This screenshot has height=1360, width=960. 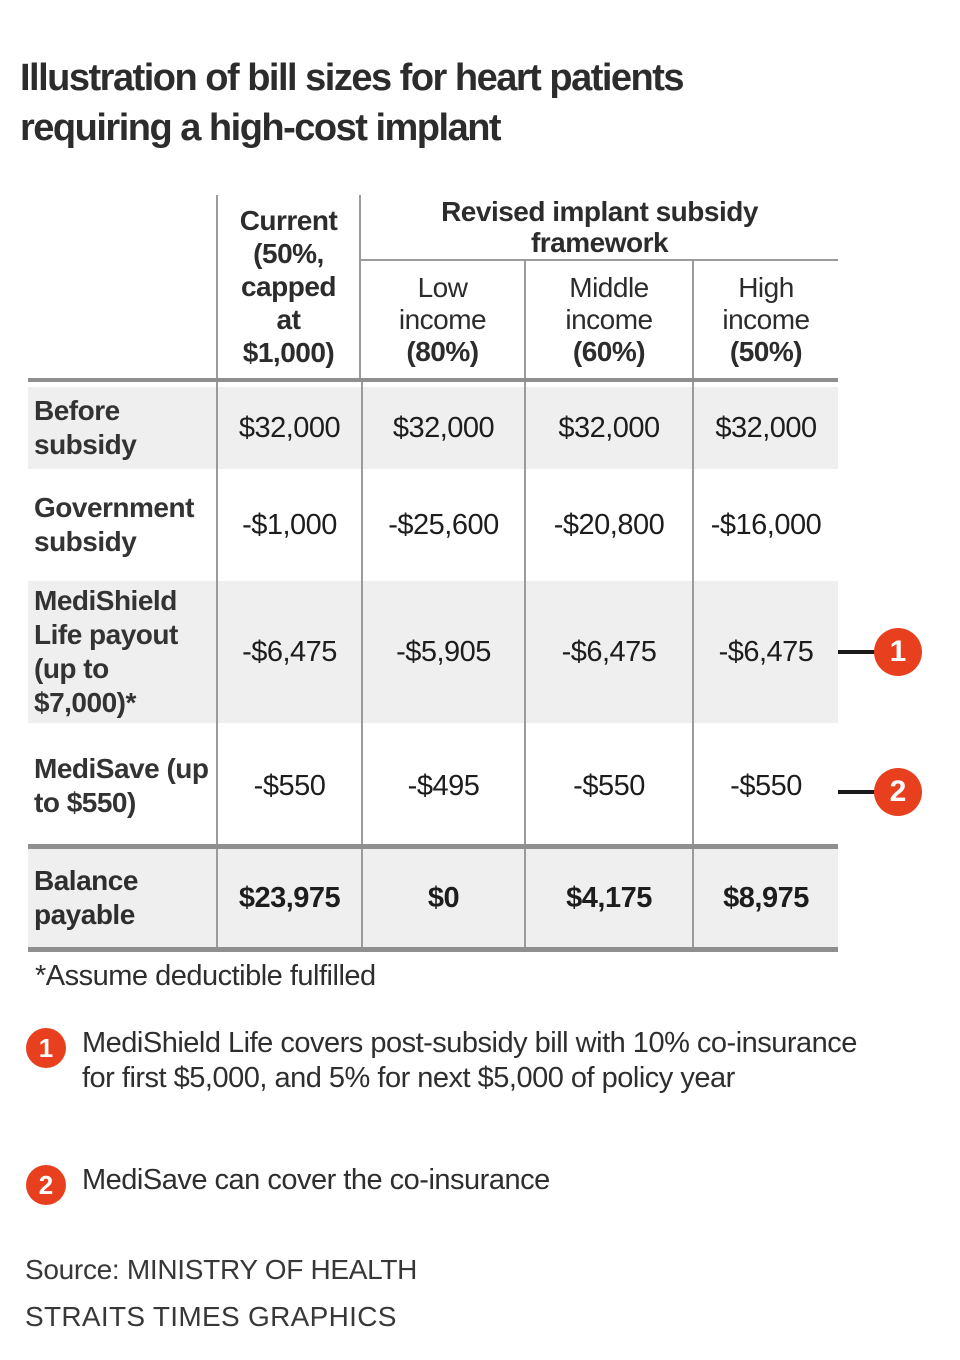 I want to click on table-cell: -$495, so click(x=442, y=786).